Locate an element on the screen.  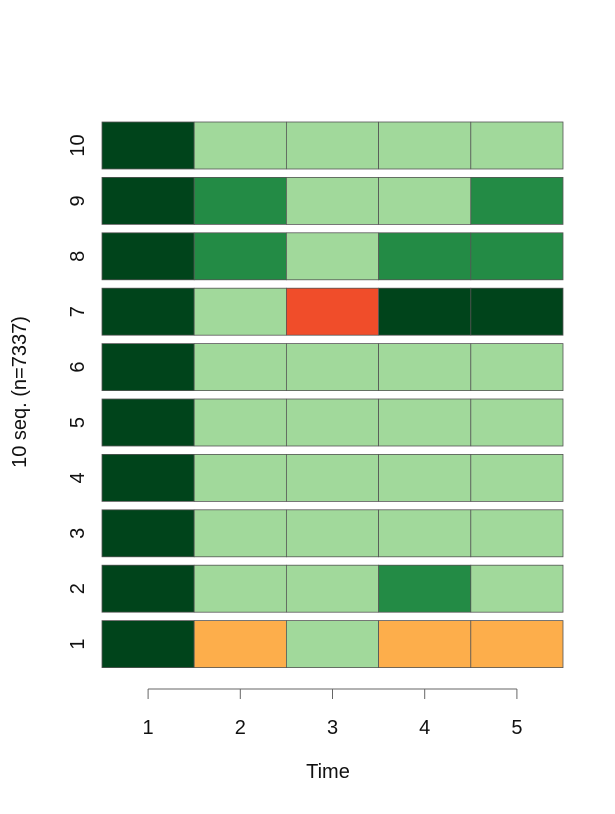
cell-seq10-t4 is located at coordinates (425, 145).